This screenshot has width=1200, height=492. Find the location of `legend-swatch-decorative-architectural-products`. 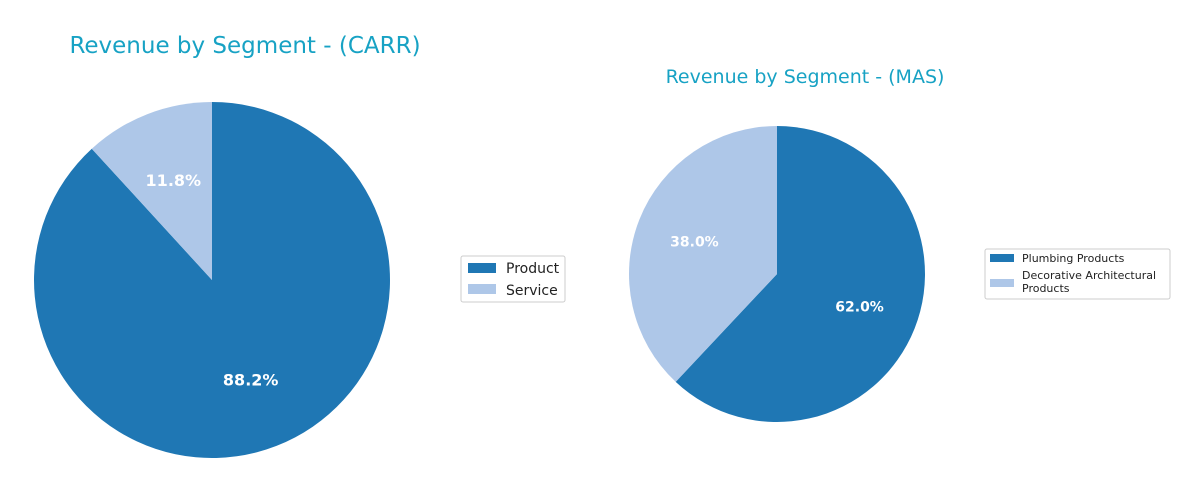

legend-swatch-decorative-architectural-products is located at coordinates (1002, 283).